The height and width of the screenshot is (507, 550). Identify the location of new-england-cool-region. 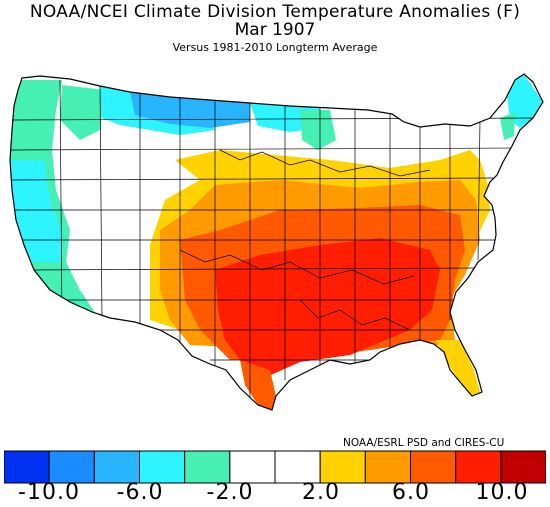
(507, 126).